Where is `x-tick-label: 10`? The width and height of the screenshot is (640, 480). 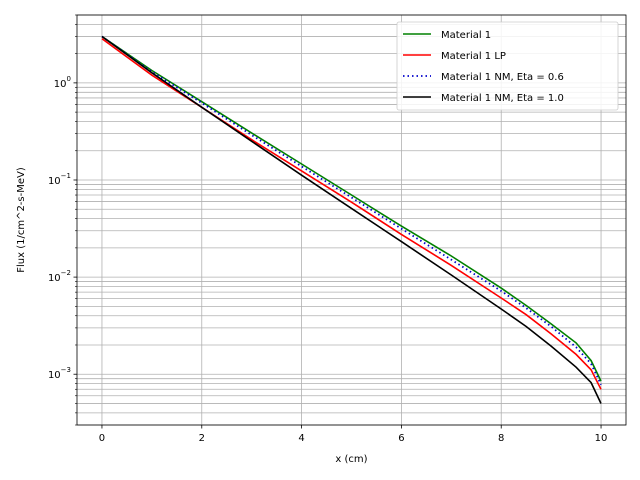
x-tick-label: 10 is located at coordinates (601, 438).